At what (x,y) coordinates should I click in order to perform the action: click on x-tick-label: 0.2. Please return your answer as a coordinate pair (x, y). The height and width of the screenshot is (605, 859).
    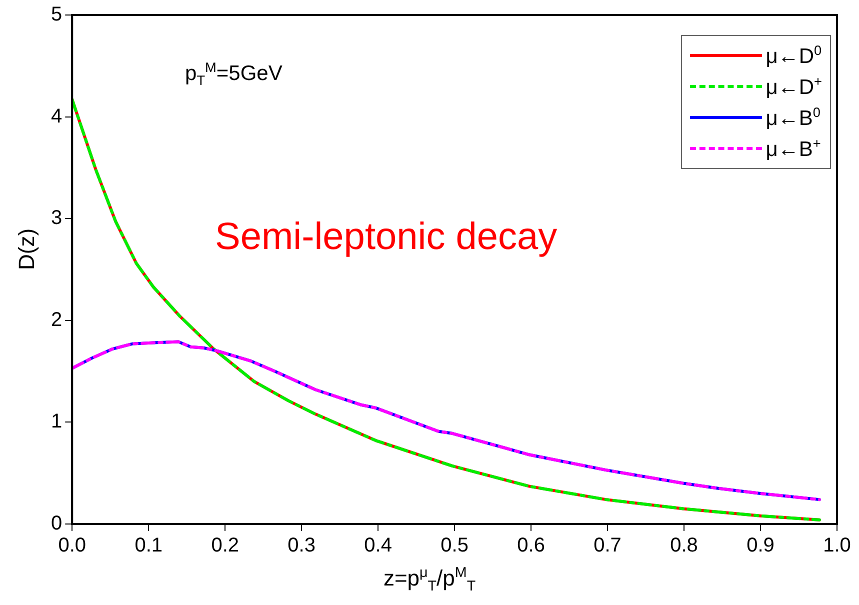
    Looking at the image, I should click on (225, 545).